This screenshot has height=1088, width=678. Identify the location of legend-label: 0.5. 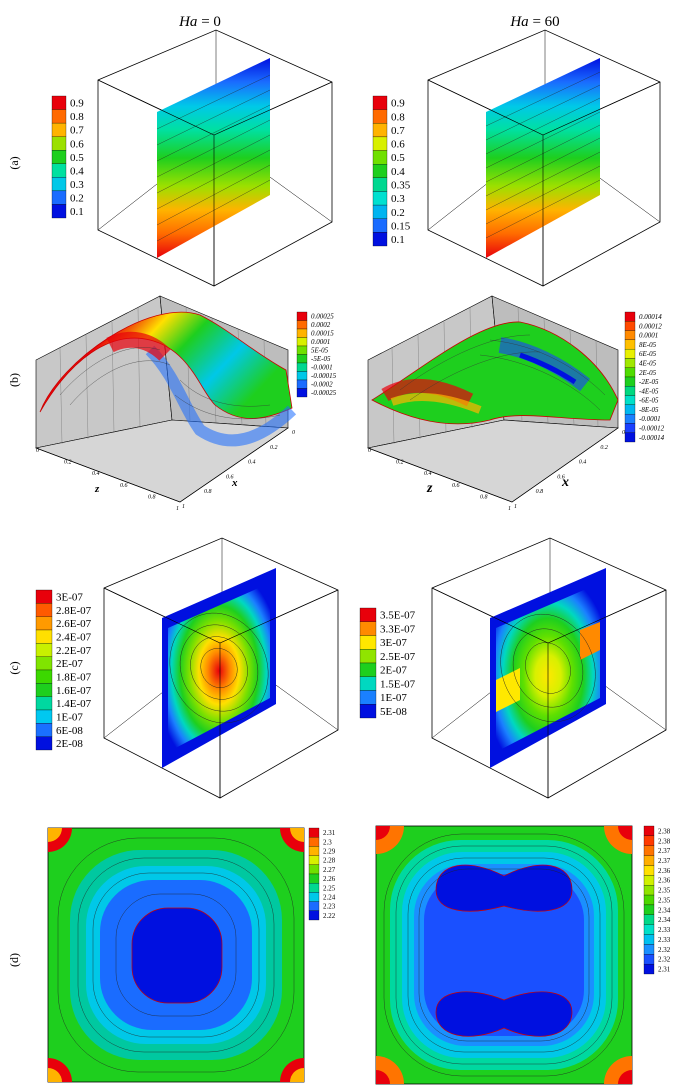
(398, 158).